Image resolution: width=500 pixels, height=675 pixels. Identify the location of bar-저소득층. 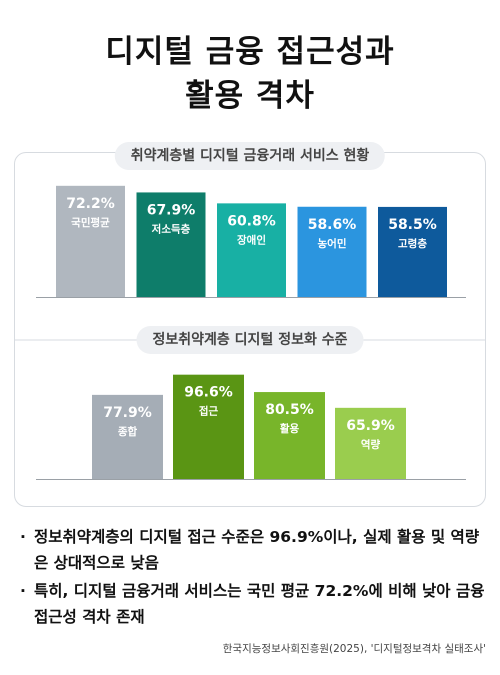
(171, 244).